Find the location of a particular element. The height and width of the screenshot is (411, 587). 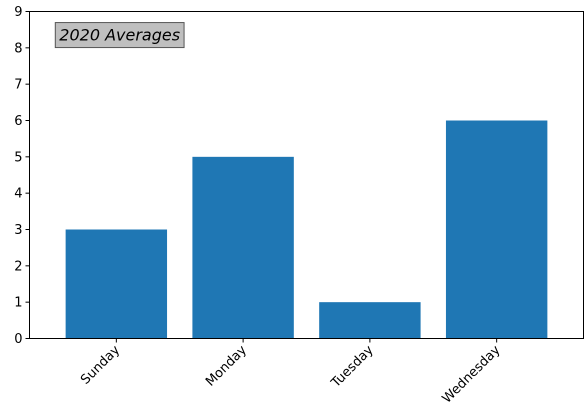

bar-monday is located at coordinates (243, 247).